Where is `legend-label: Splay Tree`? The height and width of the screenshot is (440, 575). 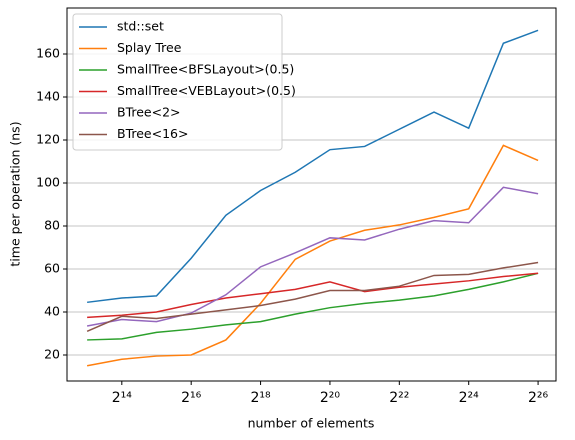 legend-label: Splay Tree is located at coordinates (149, 47).